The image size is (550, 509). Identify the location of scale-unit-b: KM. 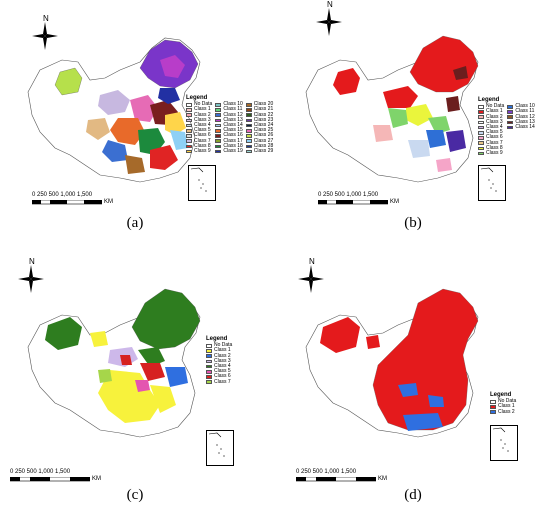
(394, 202).